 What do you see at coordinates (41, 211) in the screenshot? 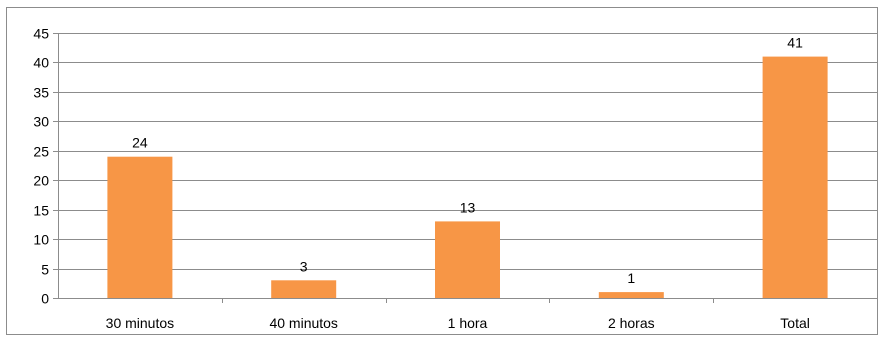
I see `y-tick-label: 15` at bounding box center [41, 211].